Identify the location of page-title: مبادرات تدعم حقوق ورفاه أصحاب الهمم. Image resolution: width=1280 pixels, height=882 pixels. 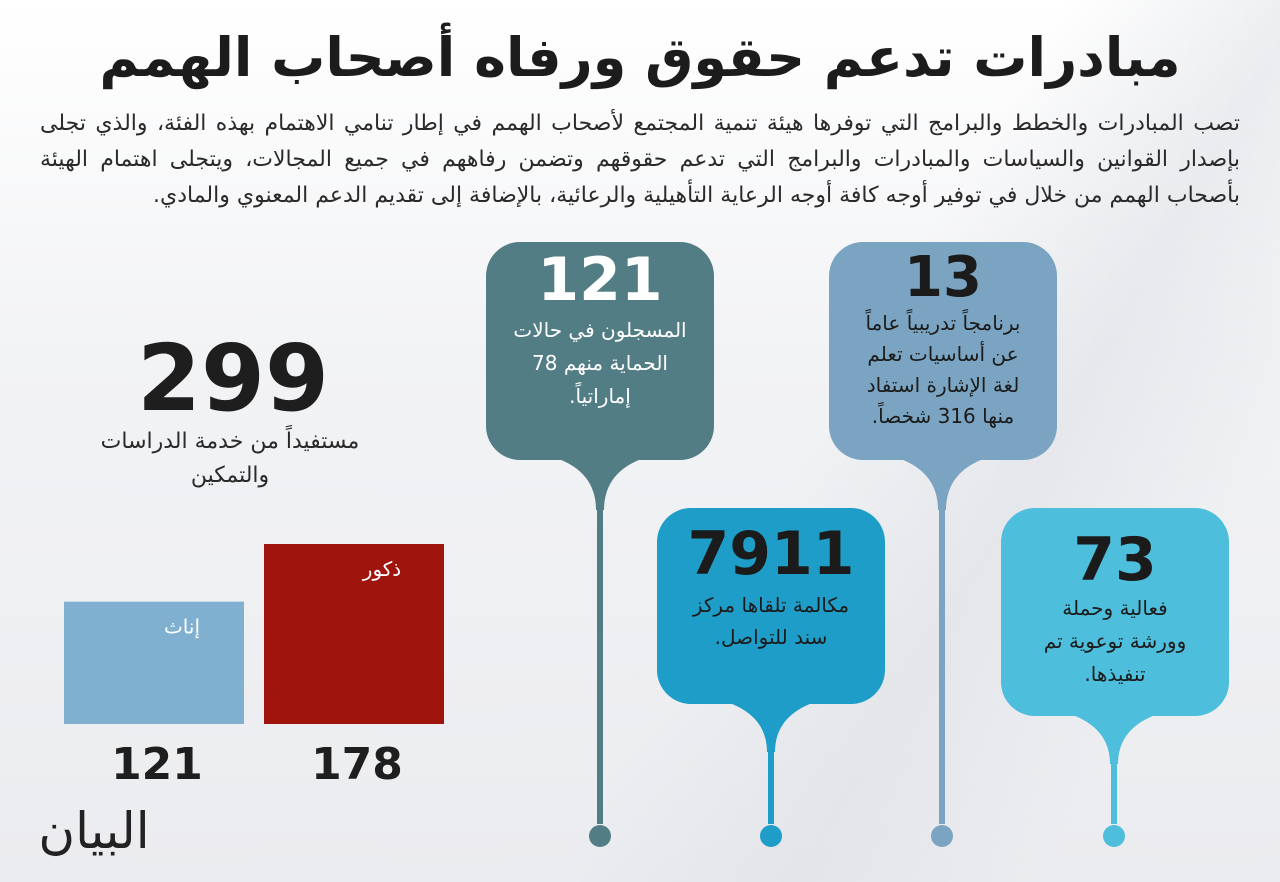
(640, 57).